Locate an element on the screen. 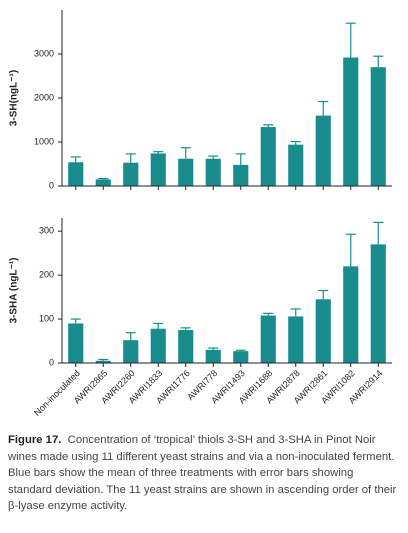 The image size is (408, 533). y-tick-label: 200 is located at coordinates (46, 274).